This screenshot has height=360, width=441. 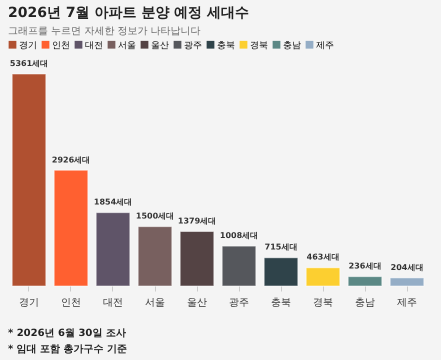 I want to click on x-tick-label: 인천, so click(x=71, y=303).